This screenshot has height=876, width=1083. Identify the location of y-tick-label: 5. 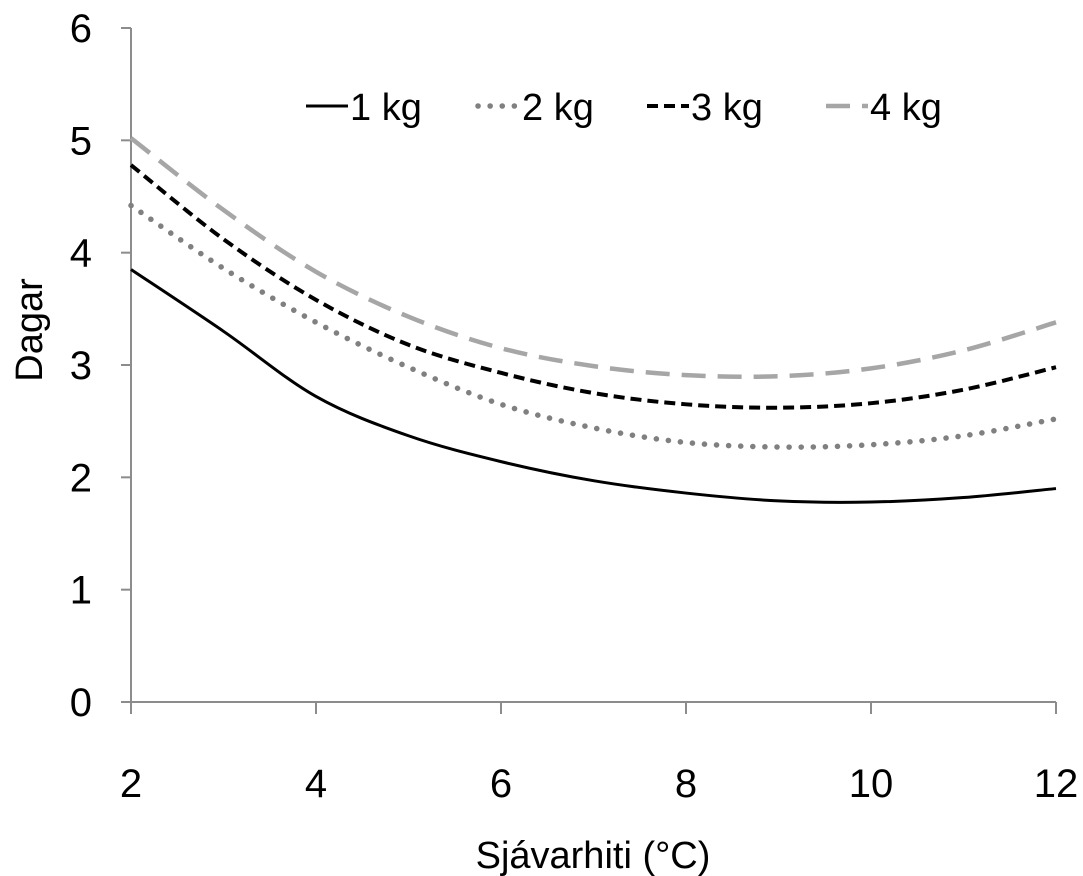
(81, 141).